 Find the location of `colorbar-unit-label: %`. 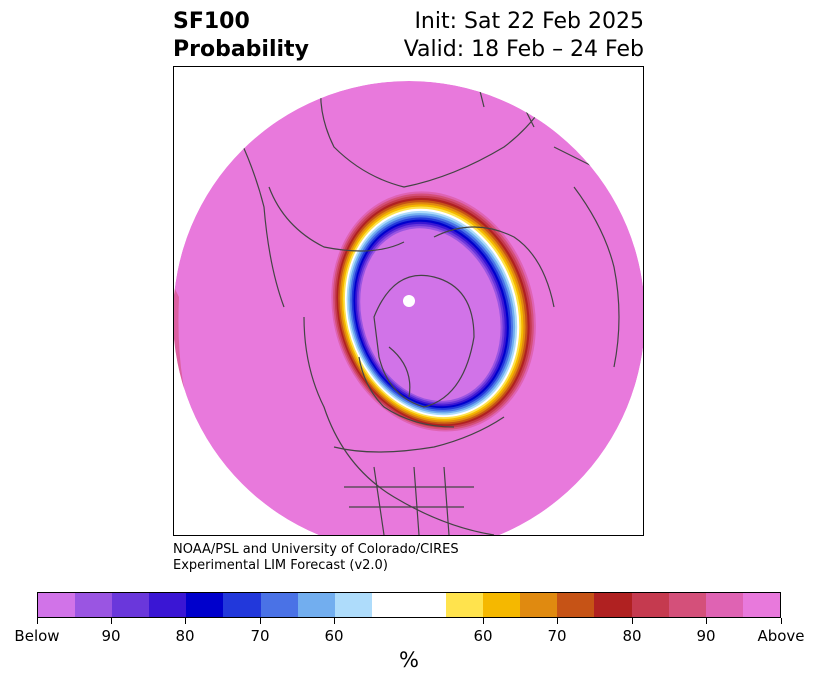

colorbar-unit-label: % is located at coordinates (409, 660).